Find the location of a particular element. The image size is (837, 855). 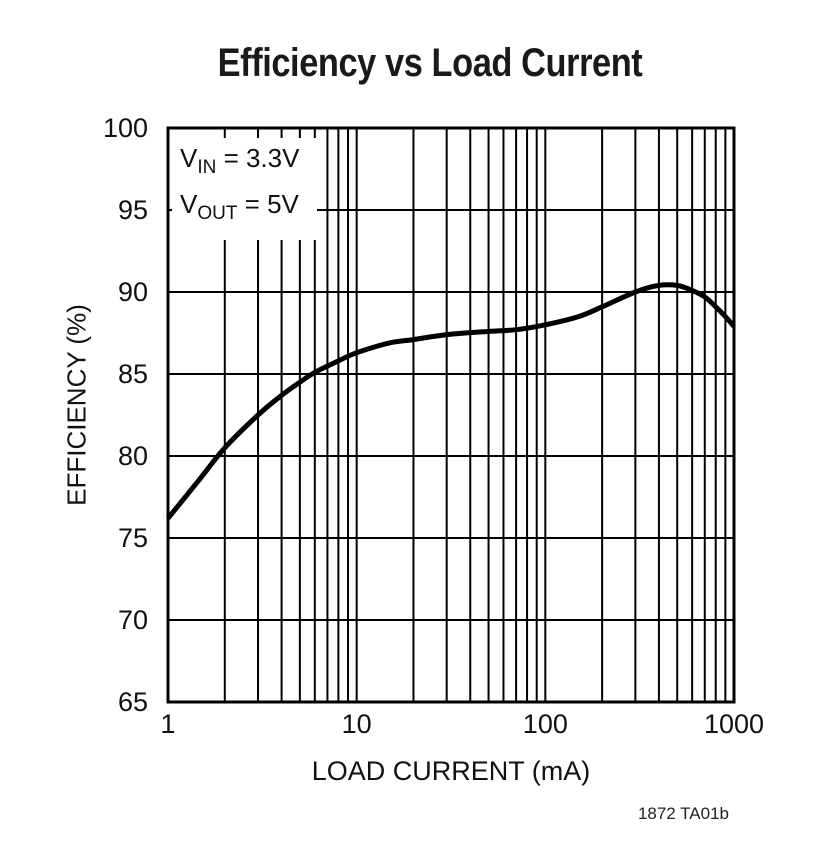

annotation-line-vout: VOUT = 5V is located at coordinates (239, 206).